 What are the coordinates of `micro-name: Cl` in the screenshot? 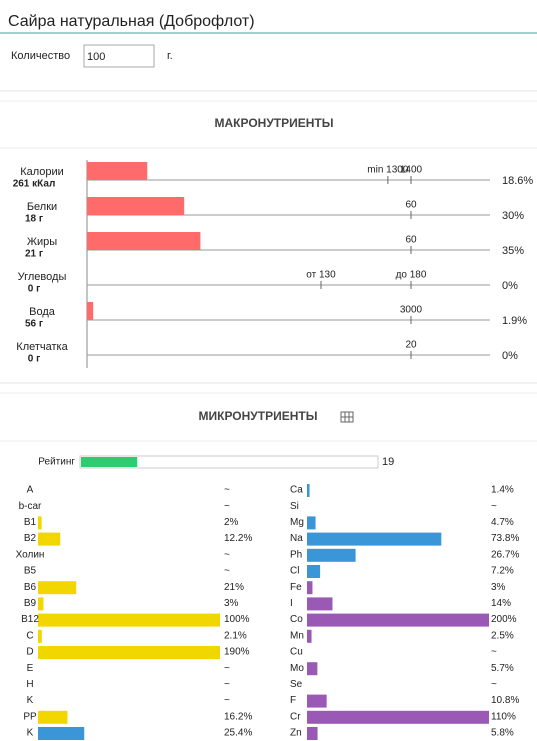 It's located at (294, 571).